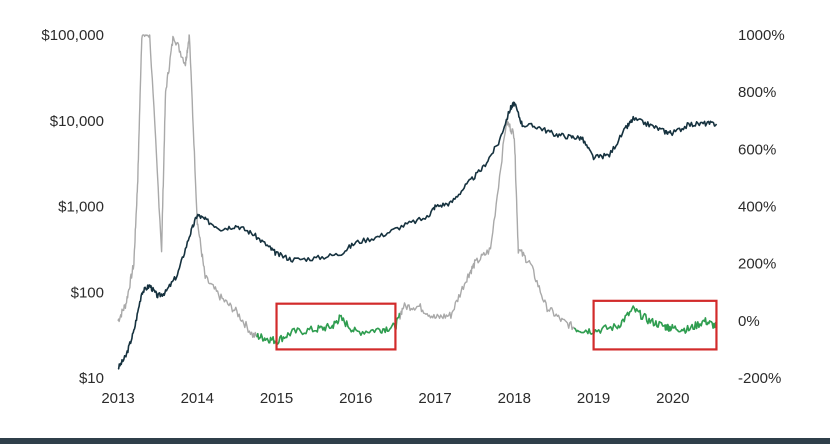  Describe the element at coordinates (757, 92) in the screenshot. I see `right-axis-tick-label: 800%` at that location.